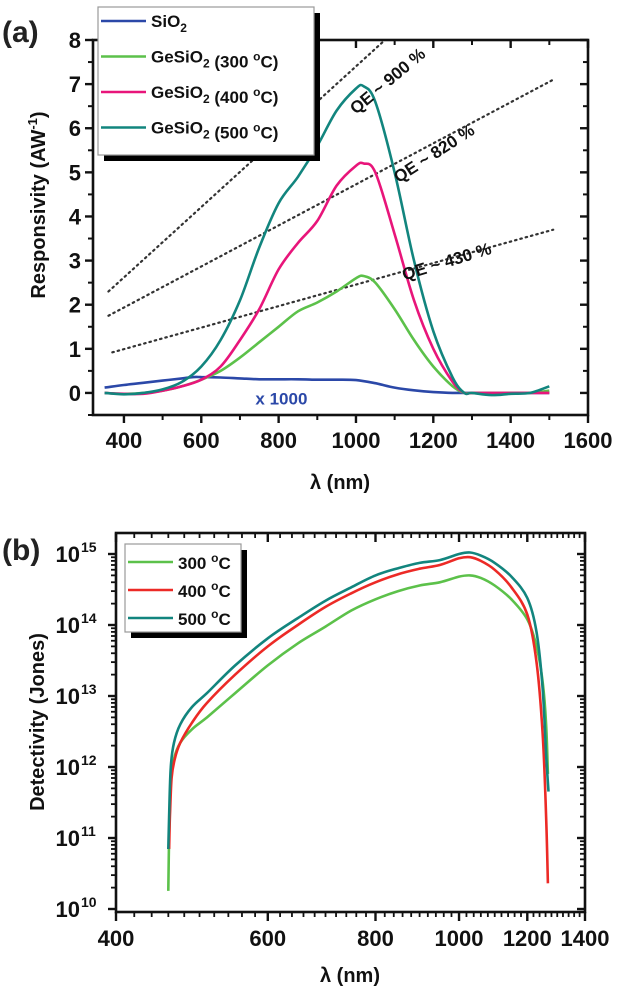 Image resolution: width=620 pixels, height=990 pixels. I want to click on legend-box, so click(206, 81).